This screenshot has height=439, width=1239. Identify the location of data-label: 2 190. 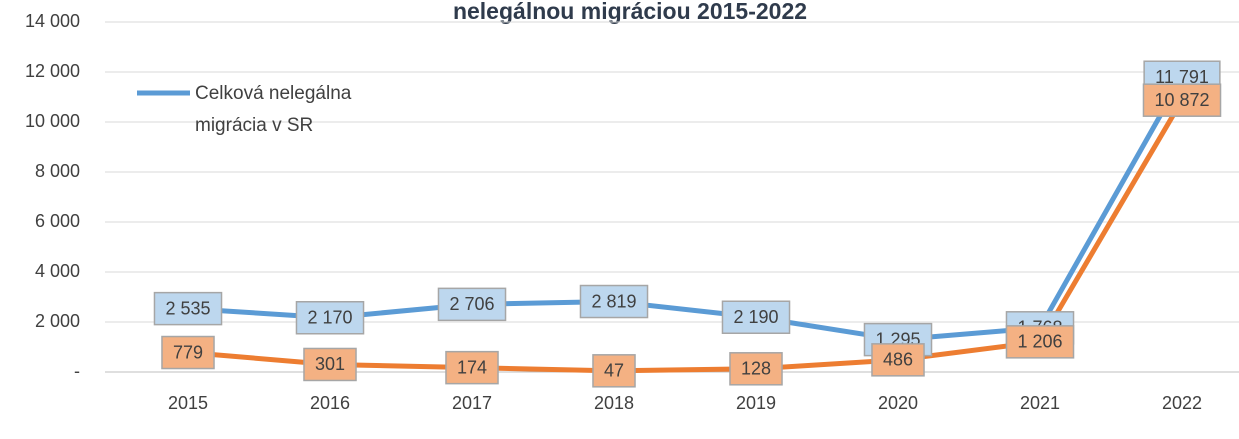
(756, 317).